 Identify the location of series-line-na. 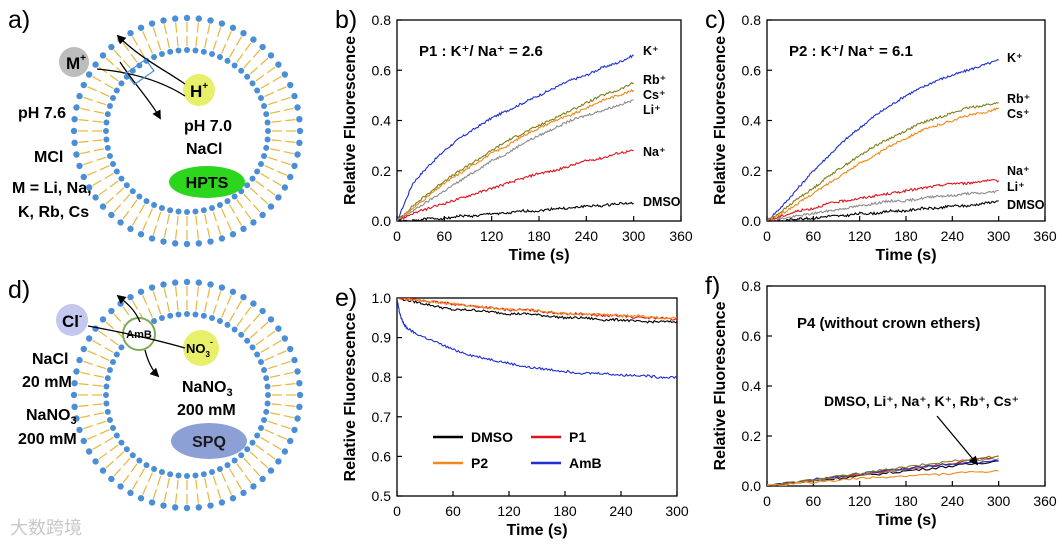
(883, 200).